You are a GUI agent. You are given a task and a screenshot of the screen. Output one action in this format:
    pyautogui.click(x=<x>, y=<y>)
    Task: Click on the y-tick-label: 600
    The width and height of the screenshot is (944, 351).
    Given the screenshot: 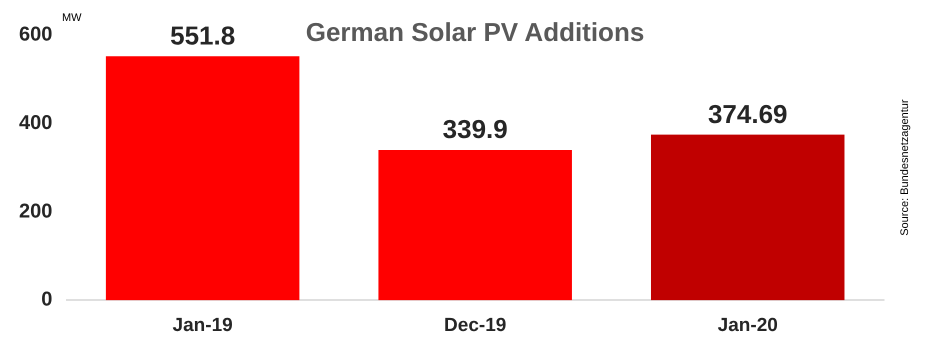 What is the action you would take?
    pyautogui.click(x=35, y=35)
    